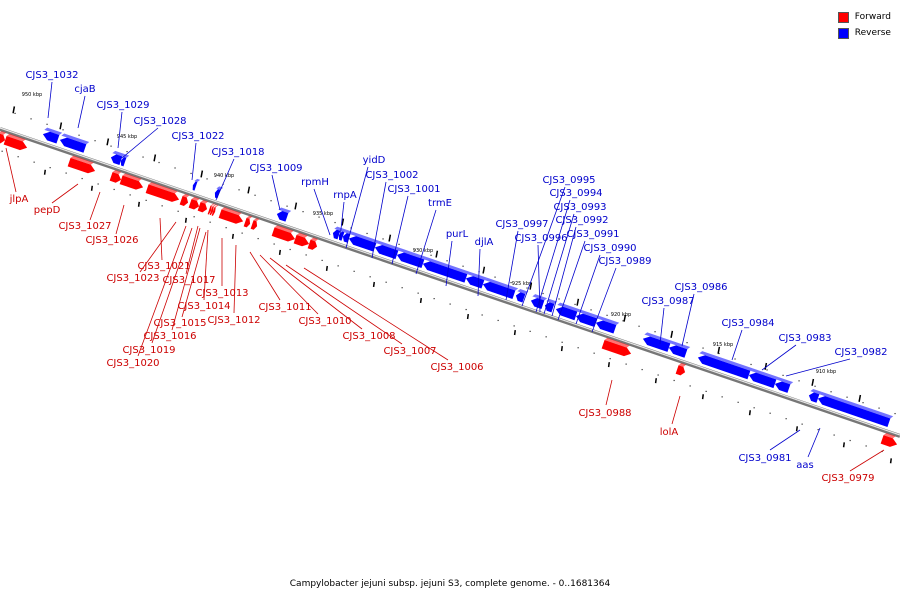 The image size is (900, 600). I want to click on gene-label: CJS3_1019, so click(148, 350).